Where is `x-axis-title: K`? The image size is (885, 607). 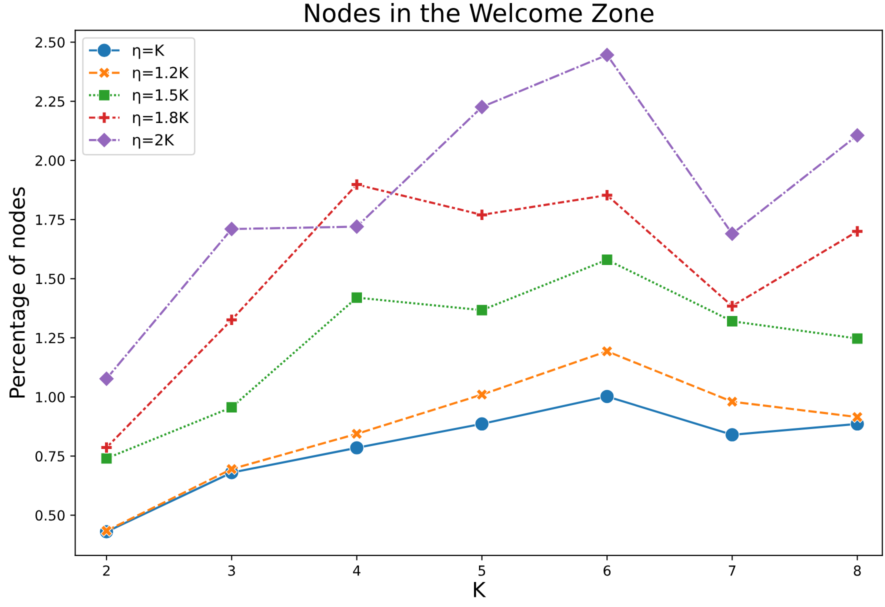
x-axis-title: K is located at coordinates (480, 590).